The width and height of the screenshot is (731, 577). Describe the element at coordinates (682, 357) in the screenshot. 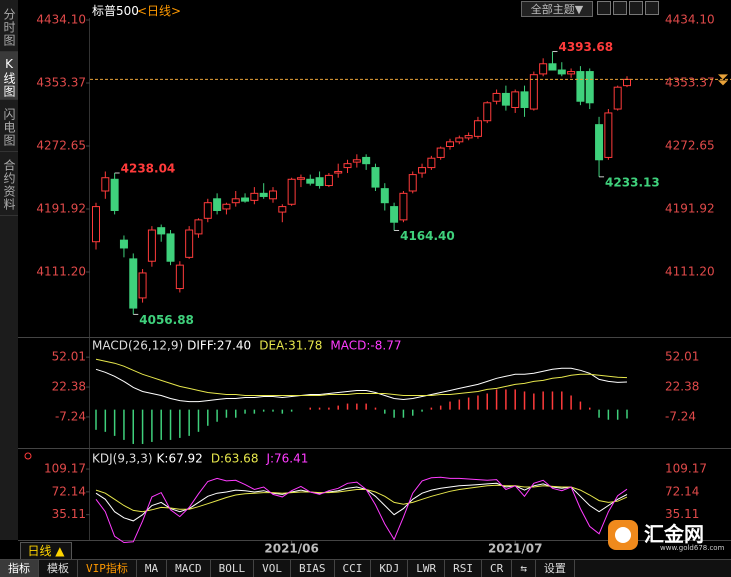

I see `y-tick-label-right: 52.01` at that location.